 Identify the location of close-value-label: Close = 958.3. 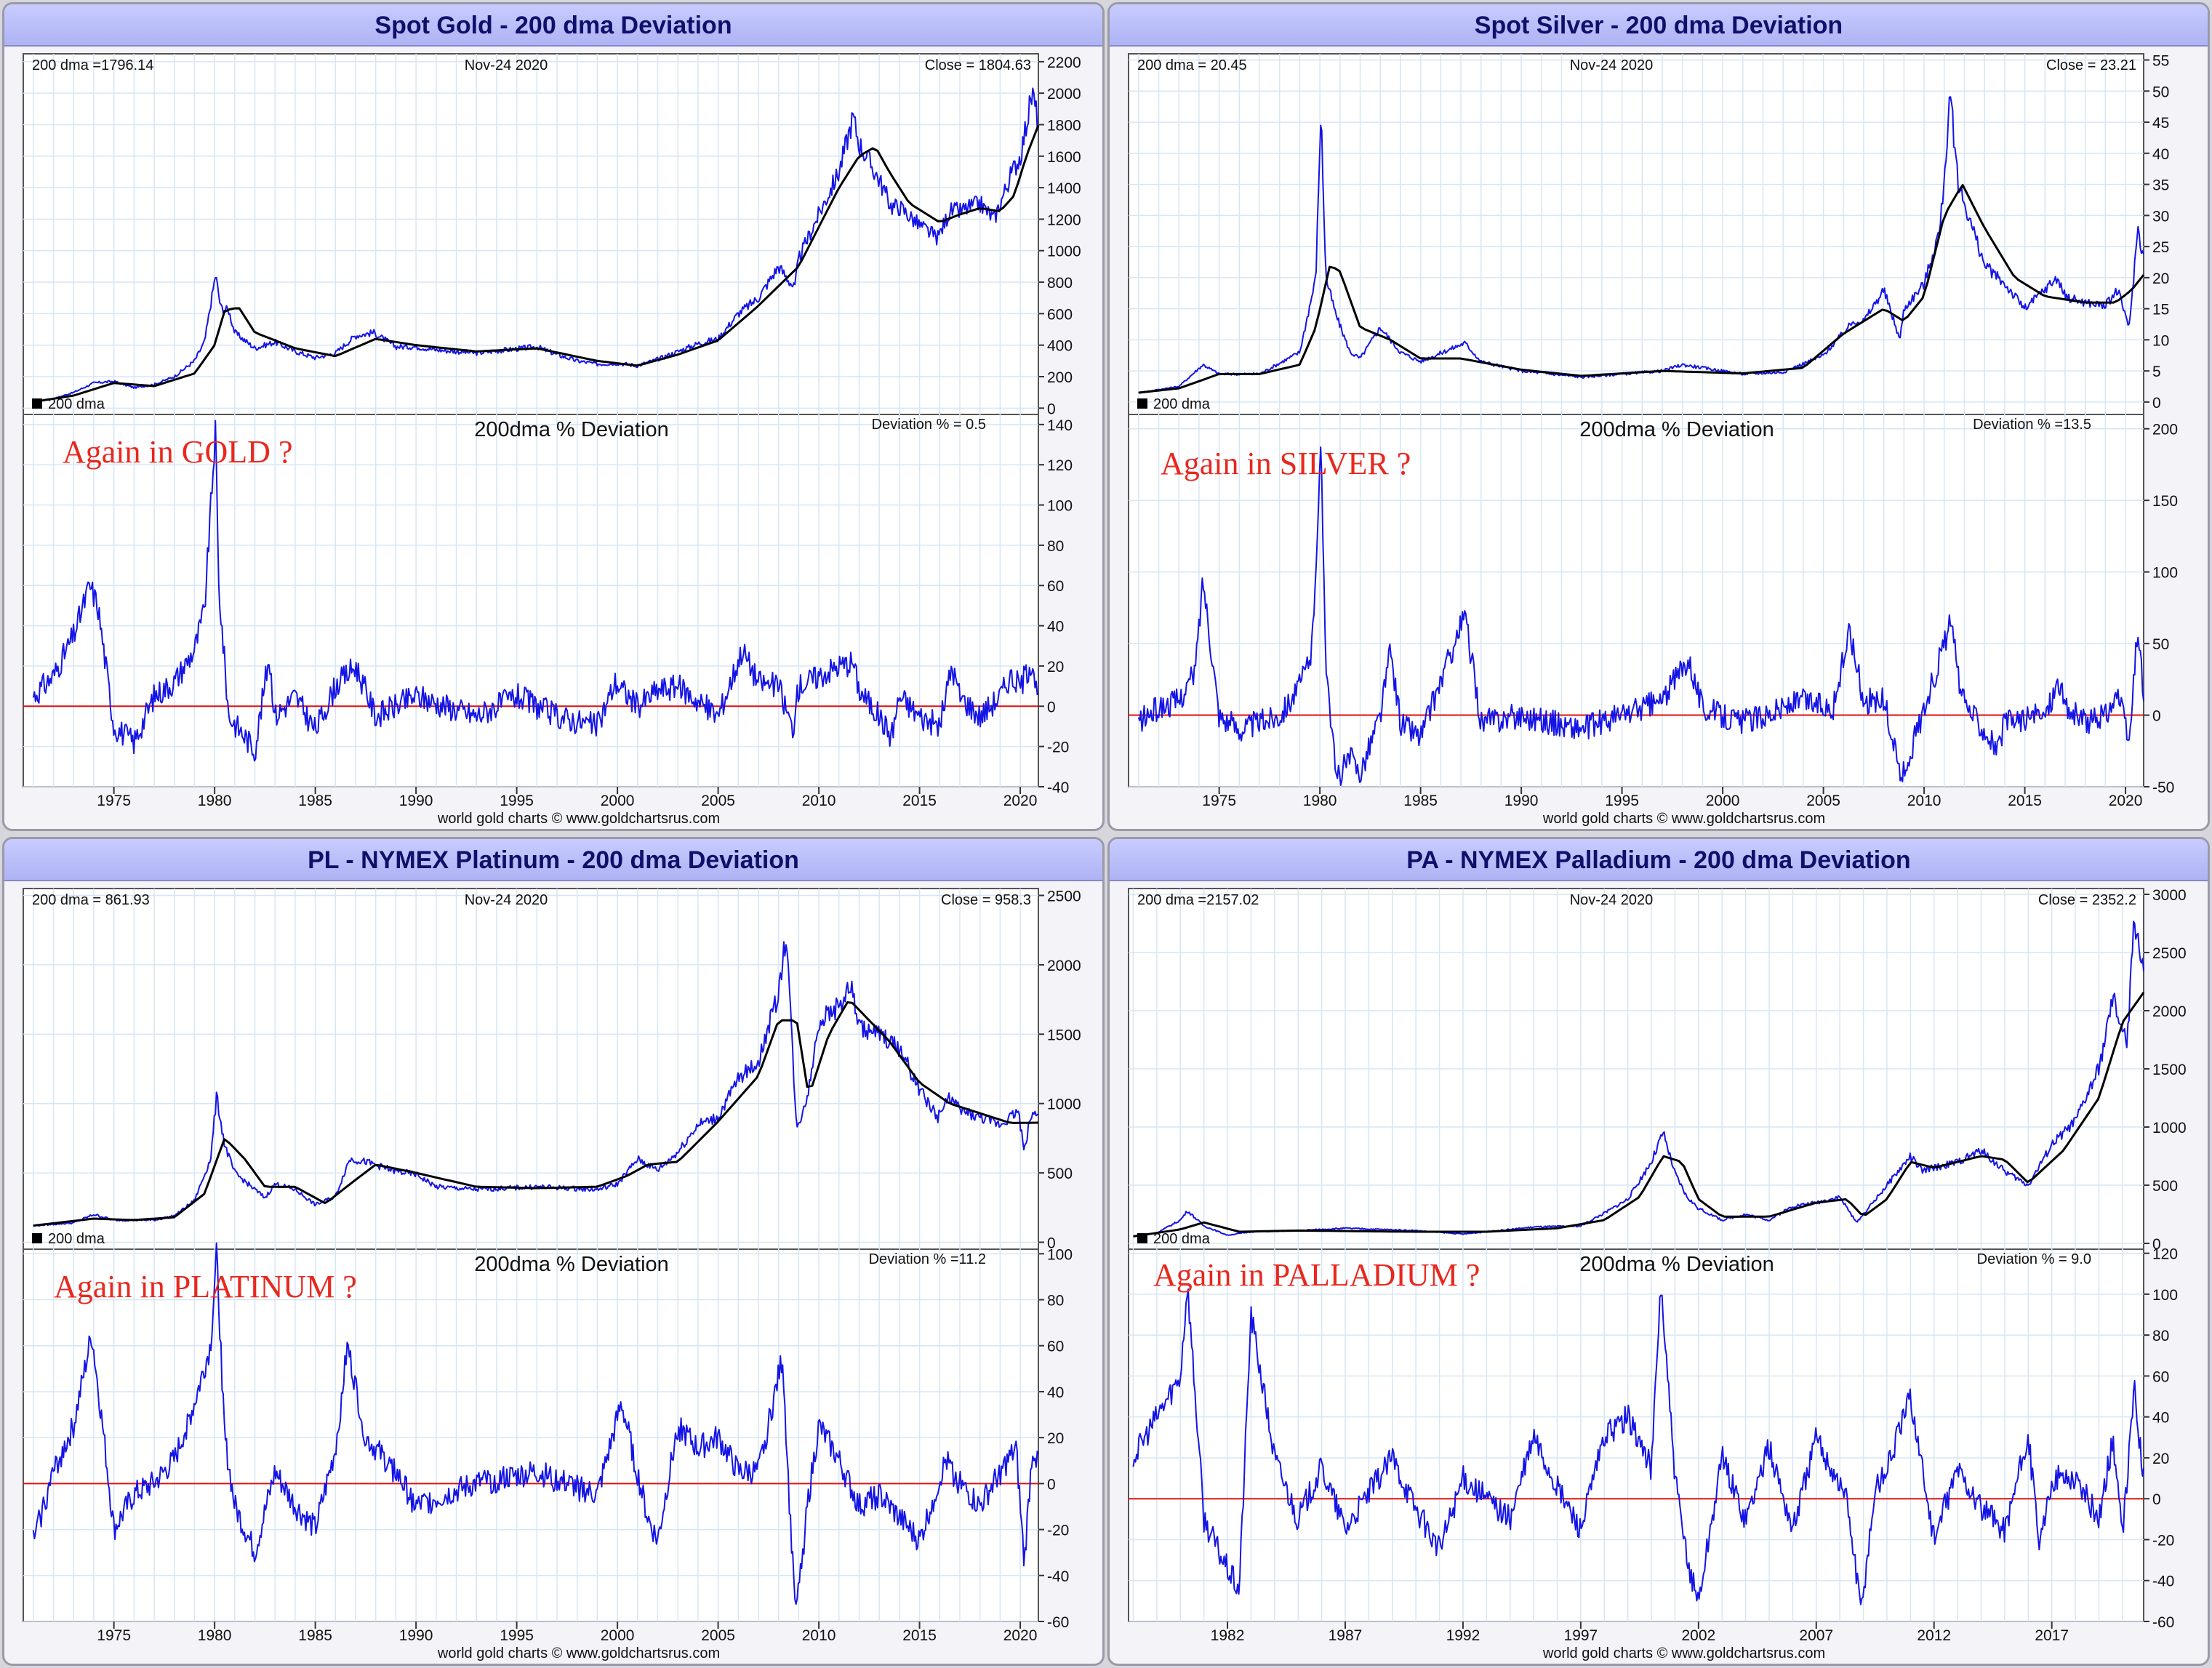
(986, 900).